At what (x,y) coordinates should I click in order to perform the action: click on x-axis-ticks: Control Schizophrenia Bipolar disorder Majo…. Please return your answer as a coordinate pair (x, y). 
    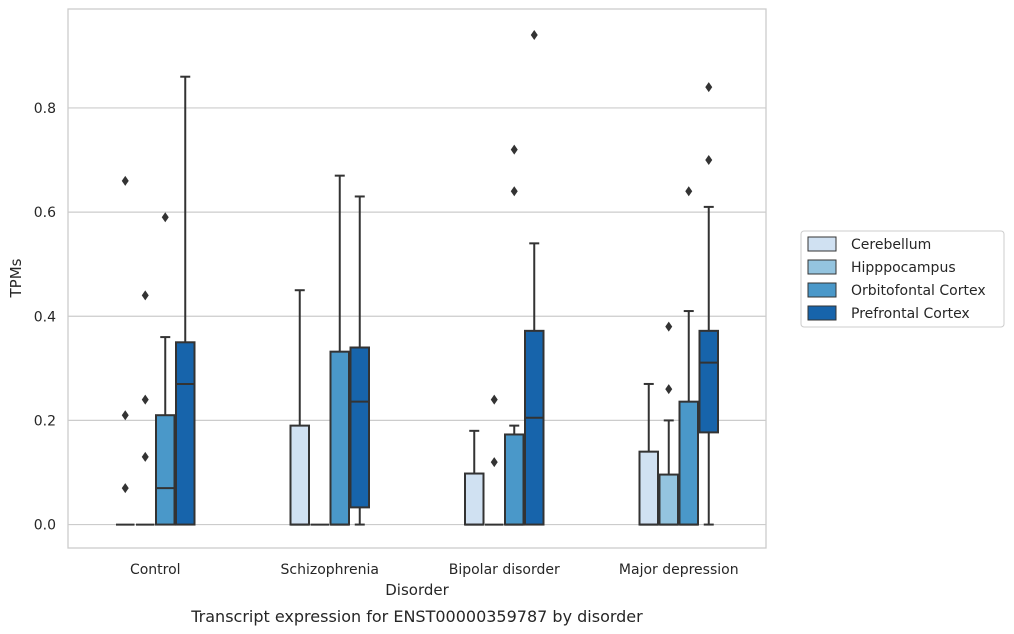
    Looking at the image, I should click on (434, 570).